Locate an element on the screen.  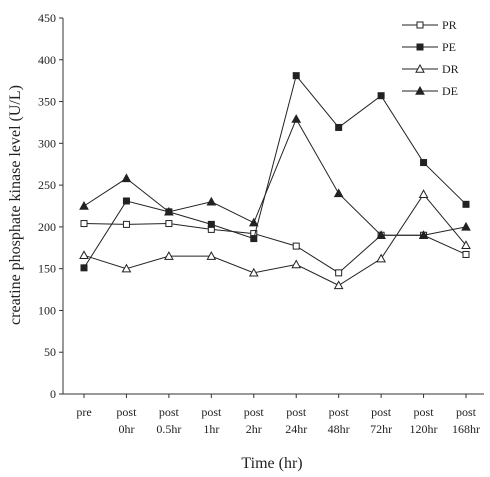
legend-label: DR is located at coordinates (450, 69).